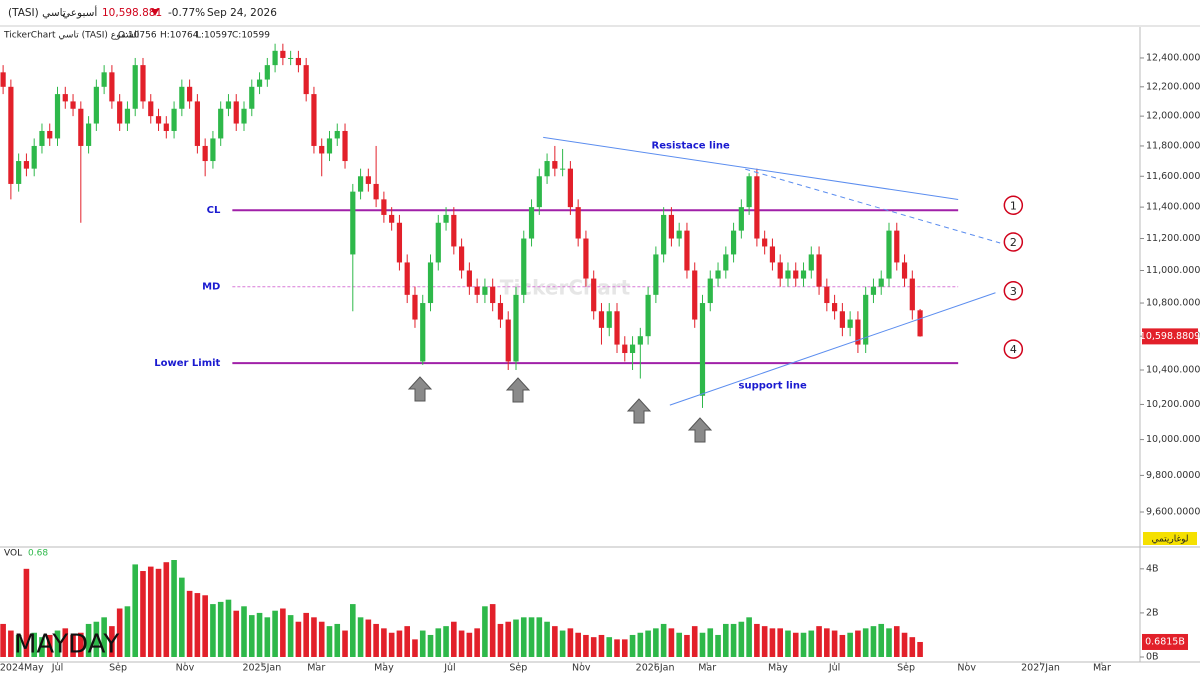  I want to click on volume-tag, so click(1165, 641).